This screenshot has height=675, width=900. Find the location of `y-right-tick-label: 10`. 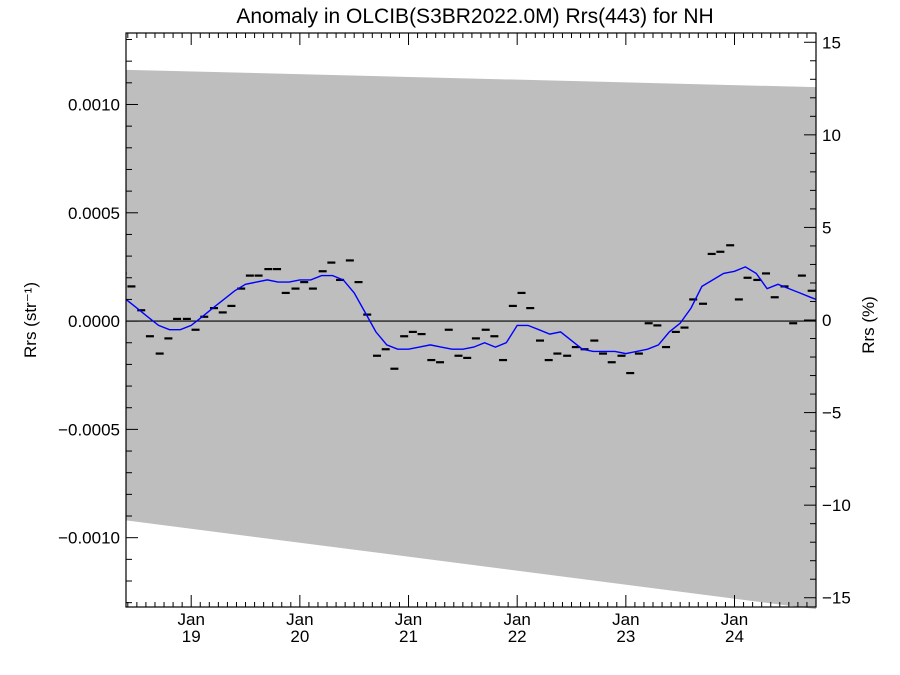

y-right-tick-label: 10 is located at coordinates (831, 135).